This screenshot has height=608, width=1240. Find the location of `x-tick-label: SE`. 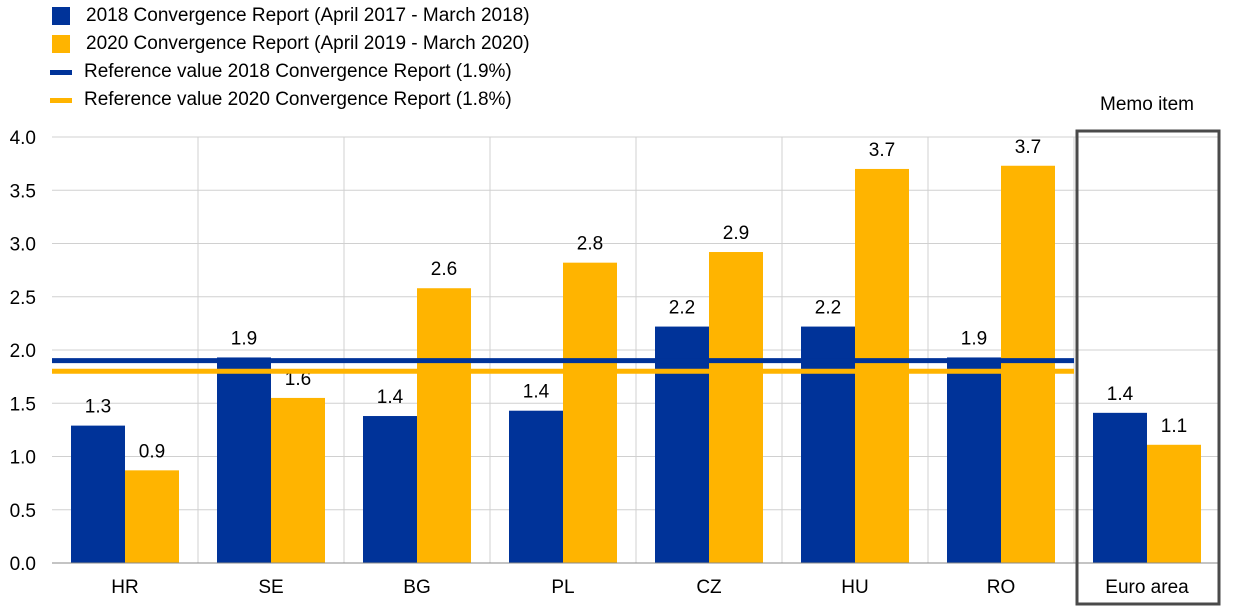

x-tick-label: SE is located at coordinates (270, 587).